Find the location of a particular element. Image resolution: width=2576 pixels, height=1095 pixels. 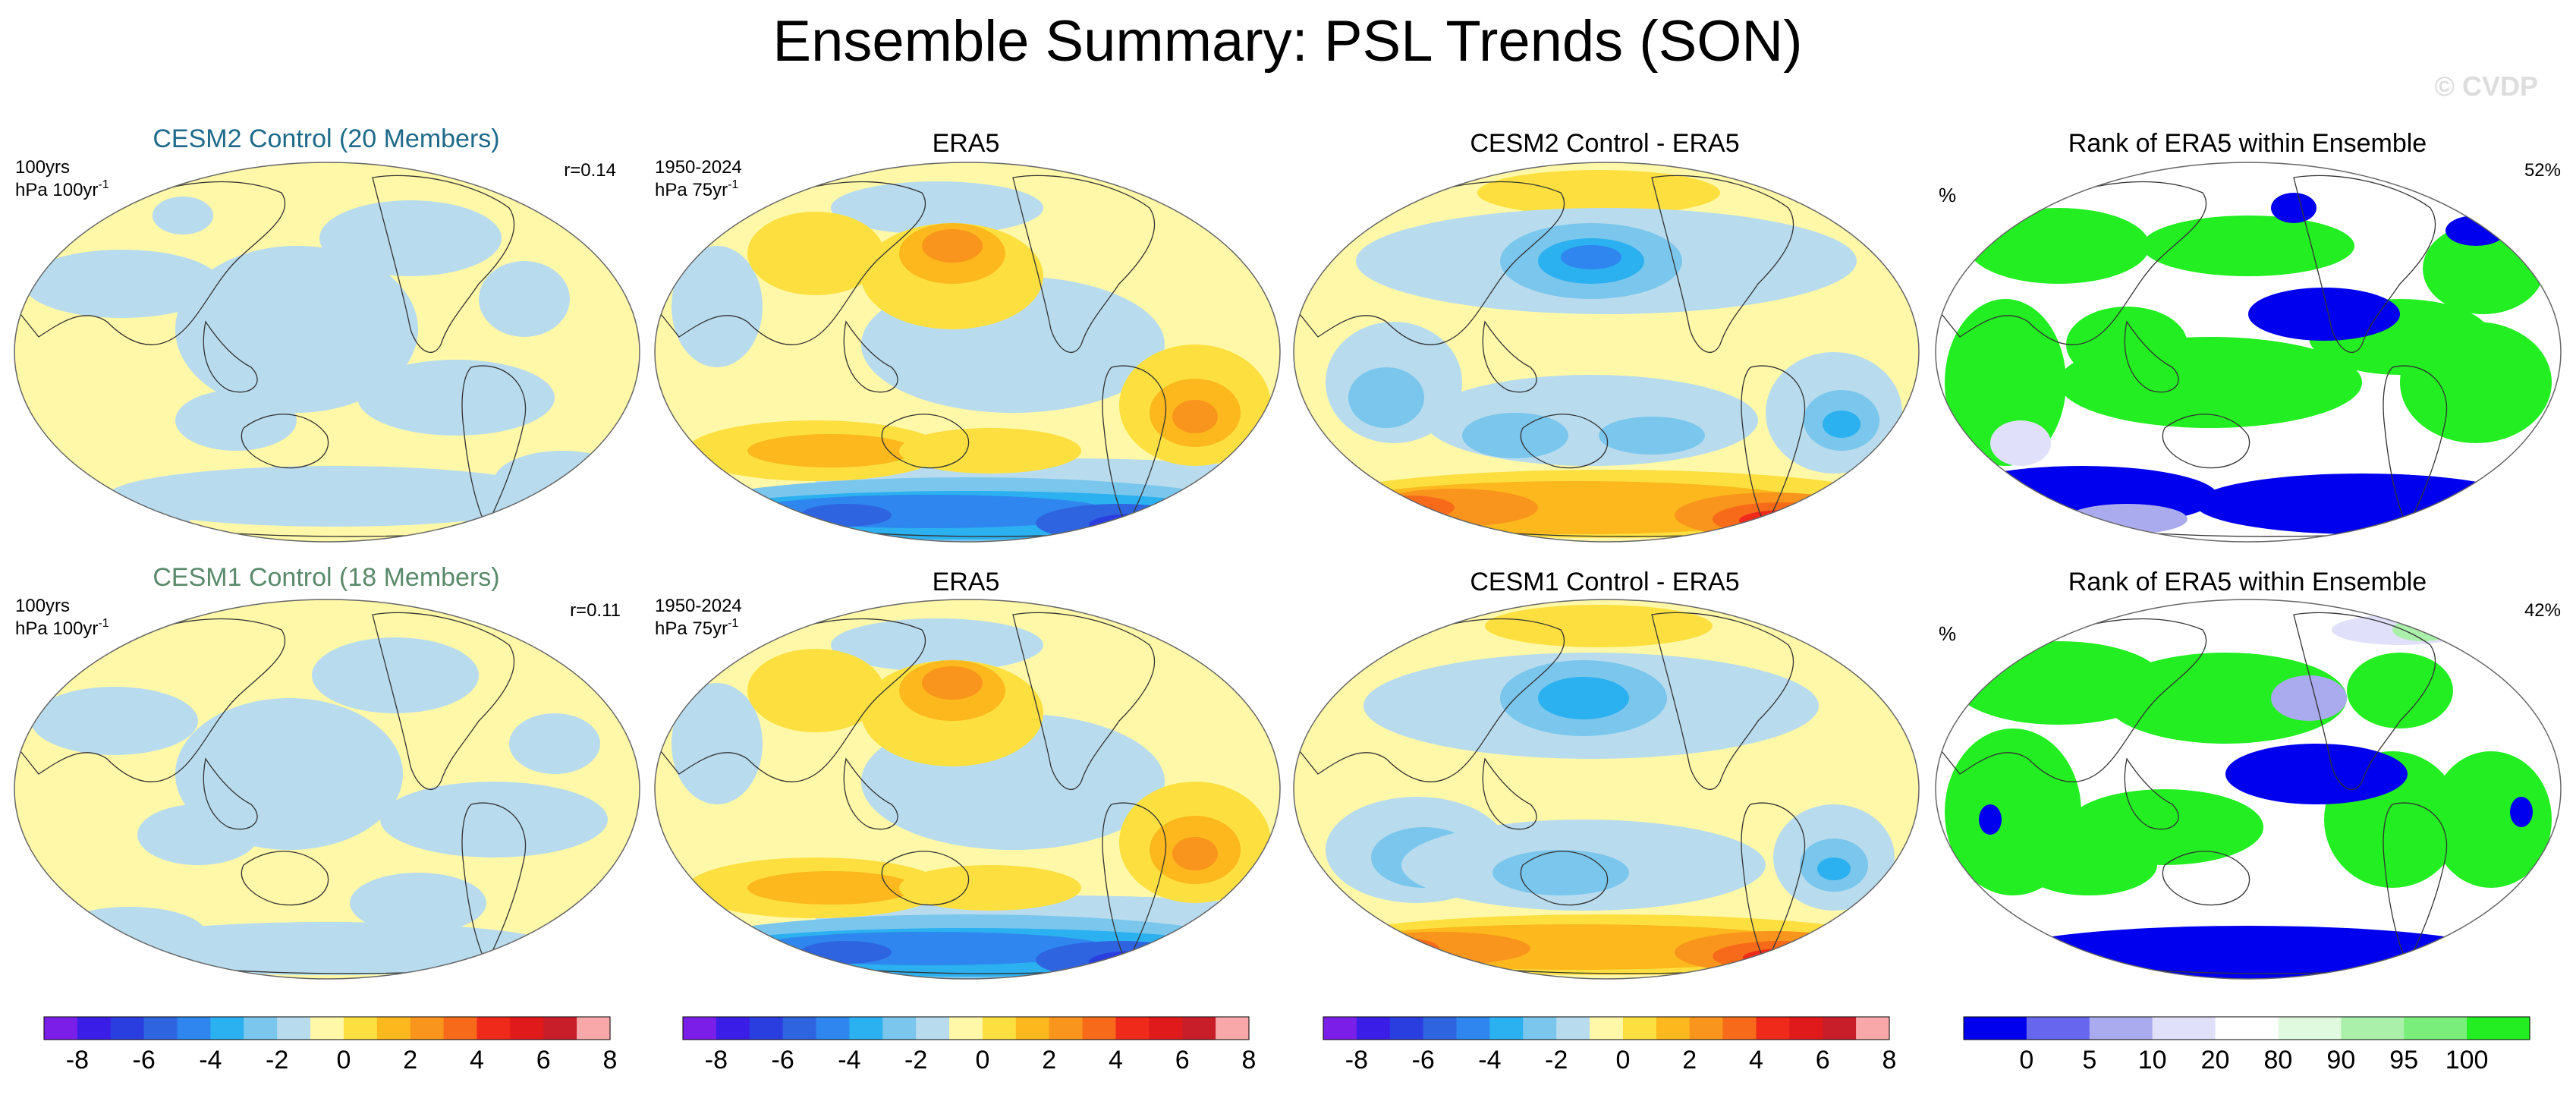

panel-title: CESM2 Control (20 Members) is located at coordinates (326, 138).